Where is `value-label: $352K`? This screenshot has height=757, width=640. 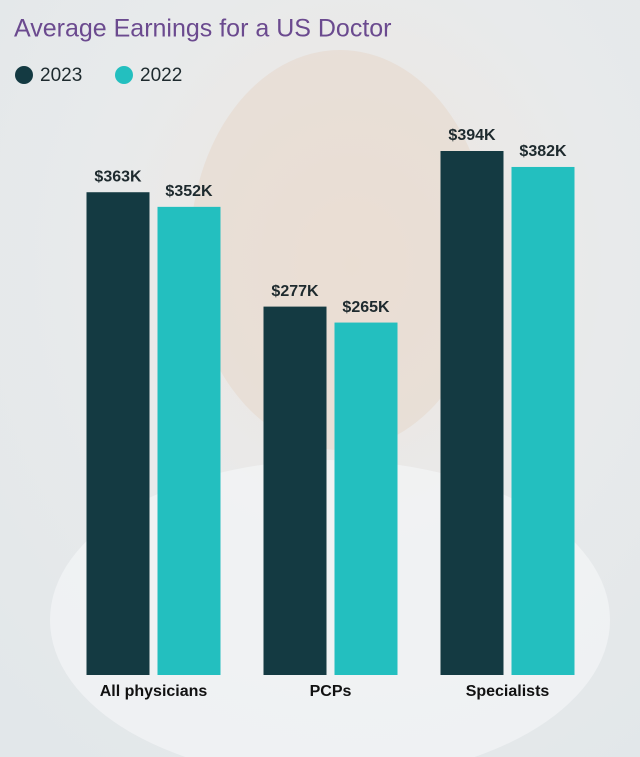
value-label: $352K is located at coordinates (189, 191).